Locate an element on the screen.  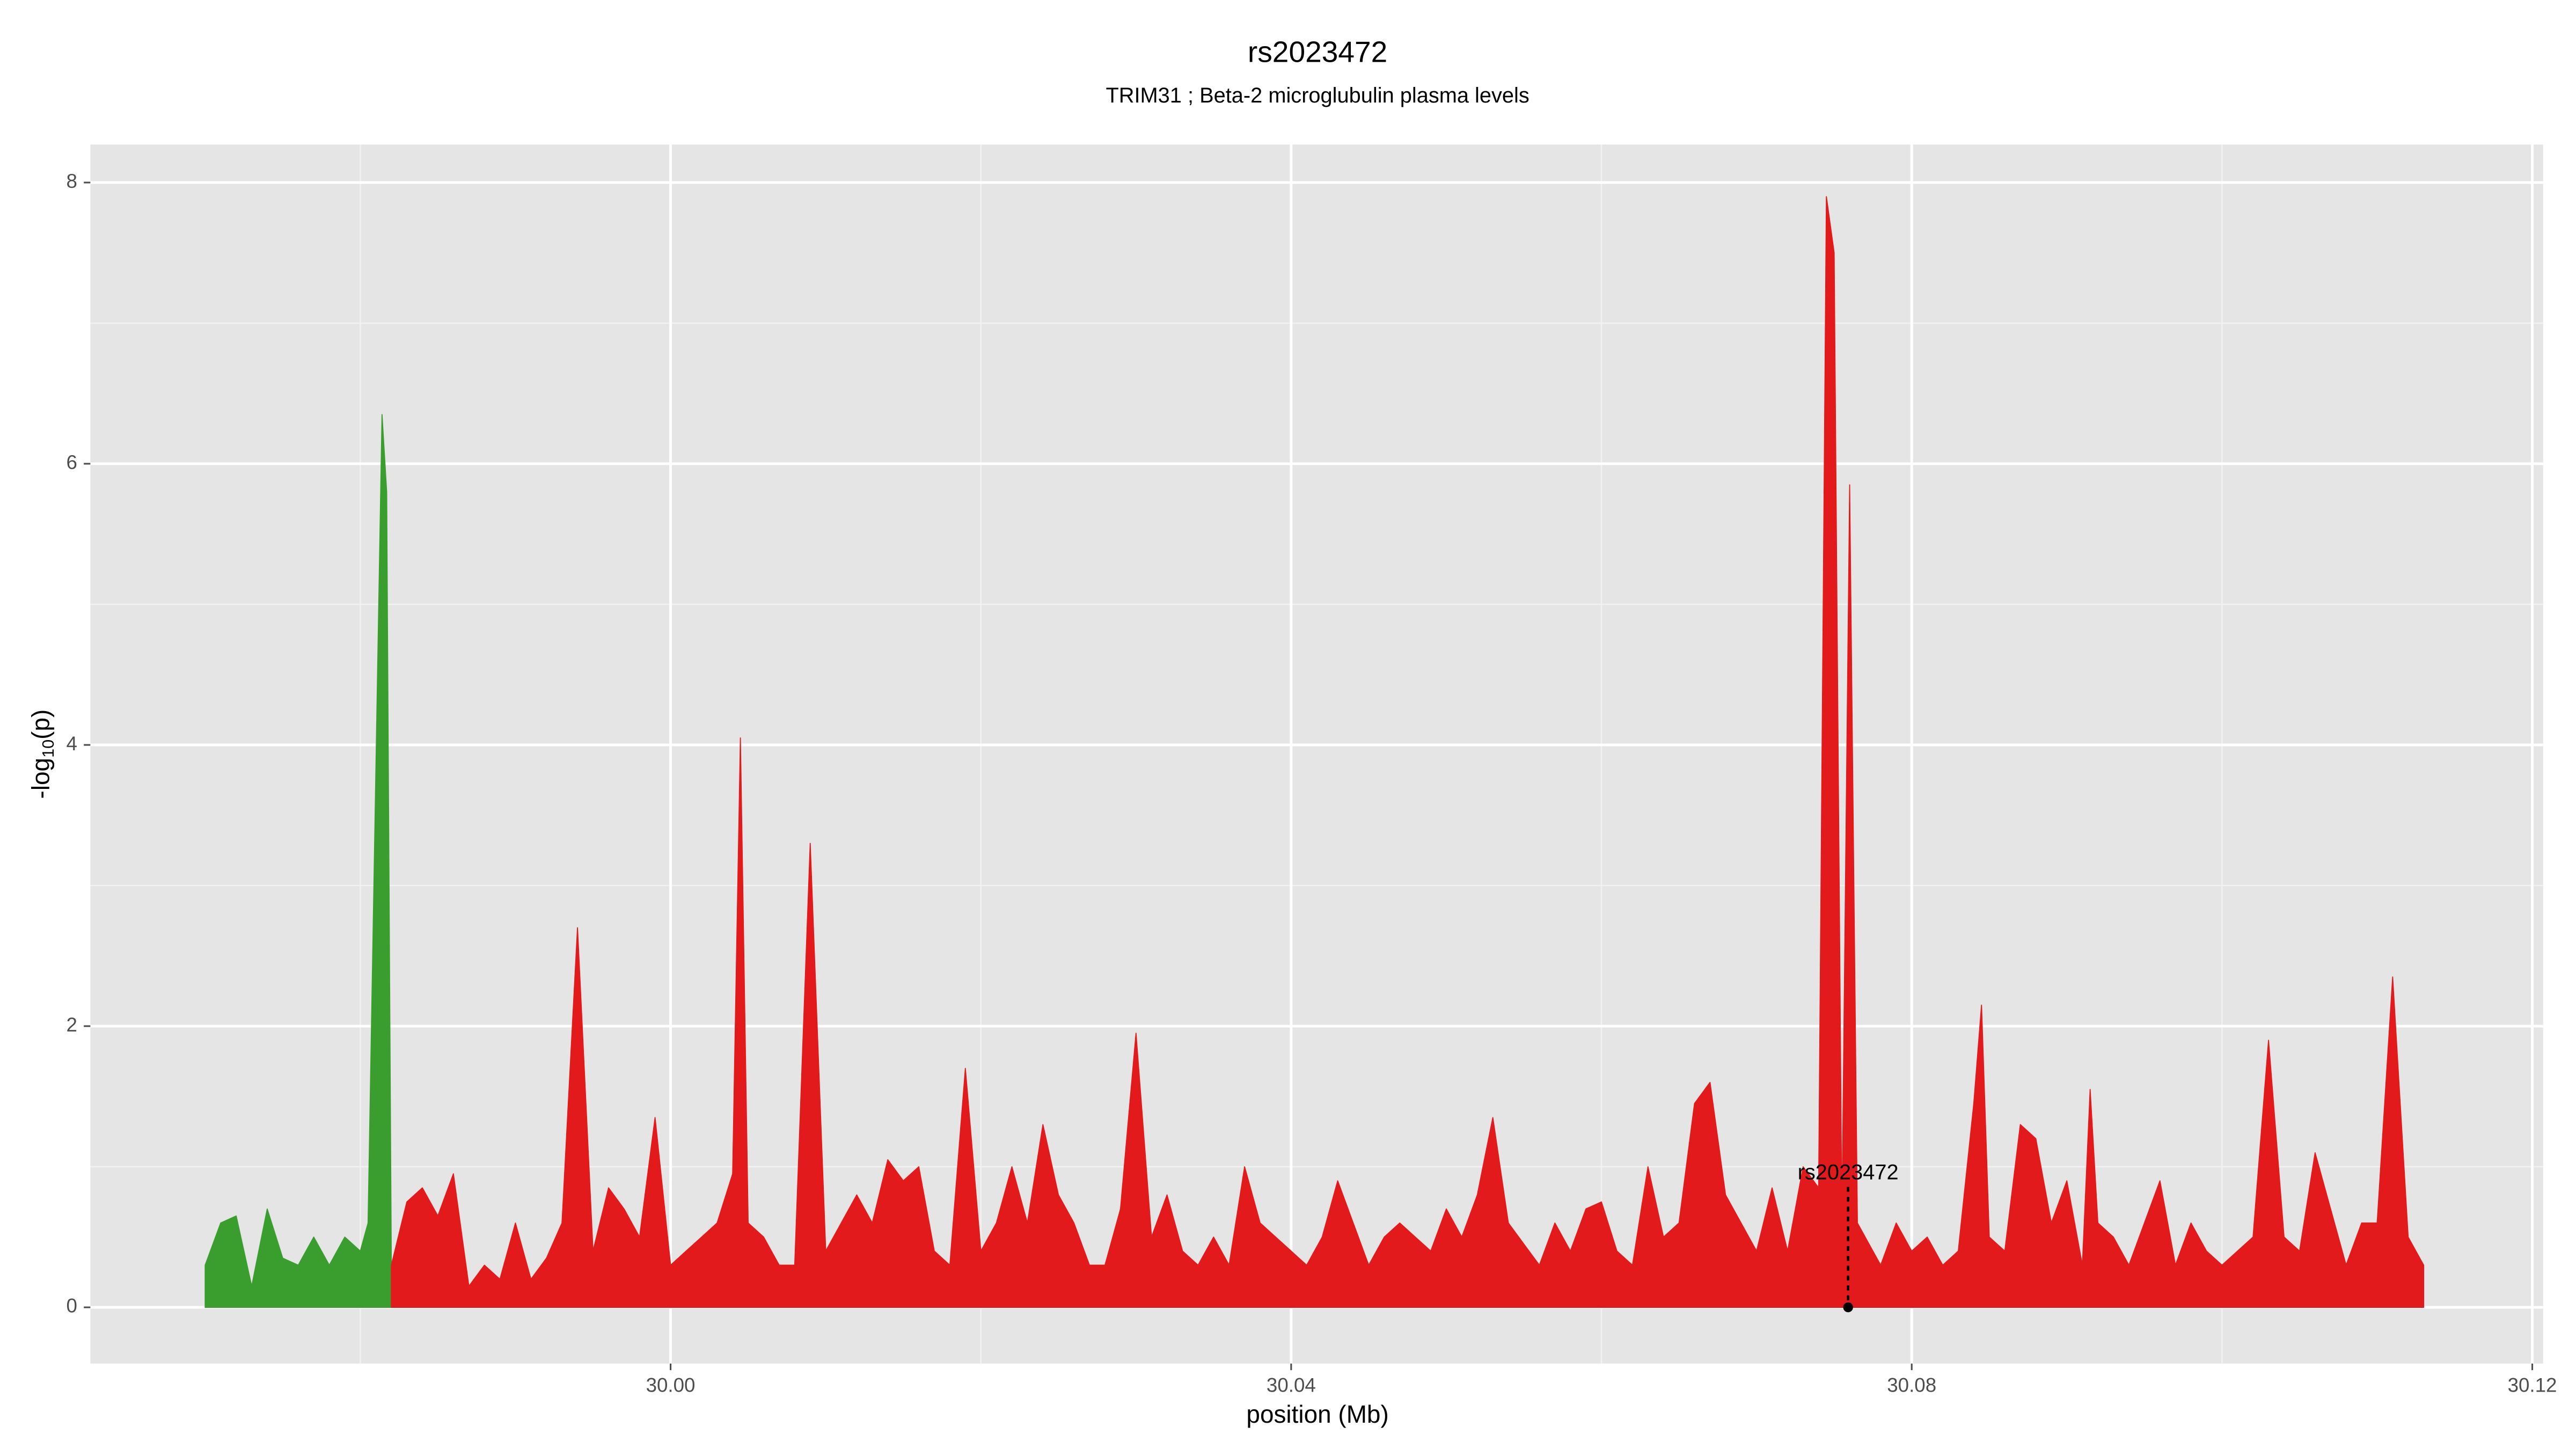
area is located at coordinates (298, 861).